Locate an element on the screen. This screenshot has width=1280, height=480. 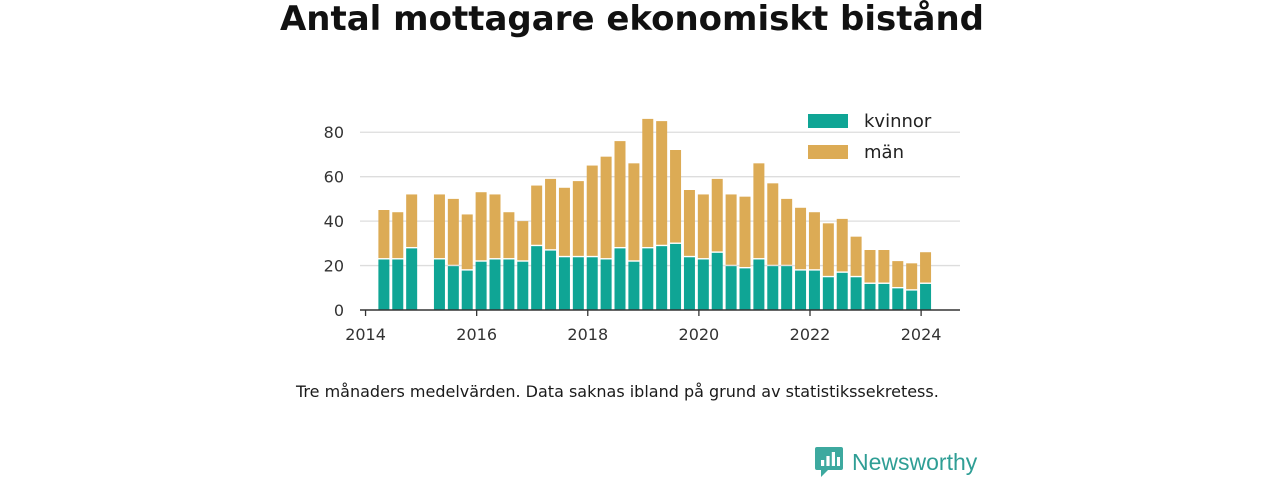
legend-item: män is located at coordinates (856, 152).